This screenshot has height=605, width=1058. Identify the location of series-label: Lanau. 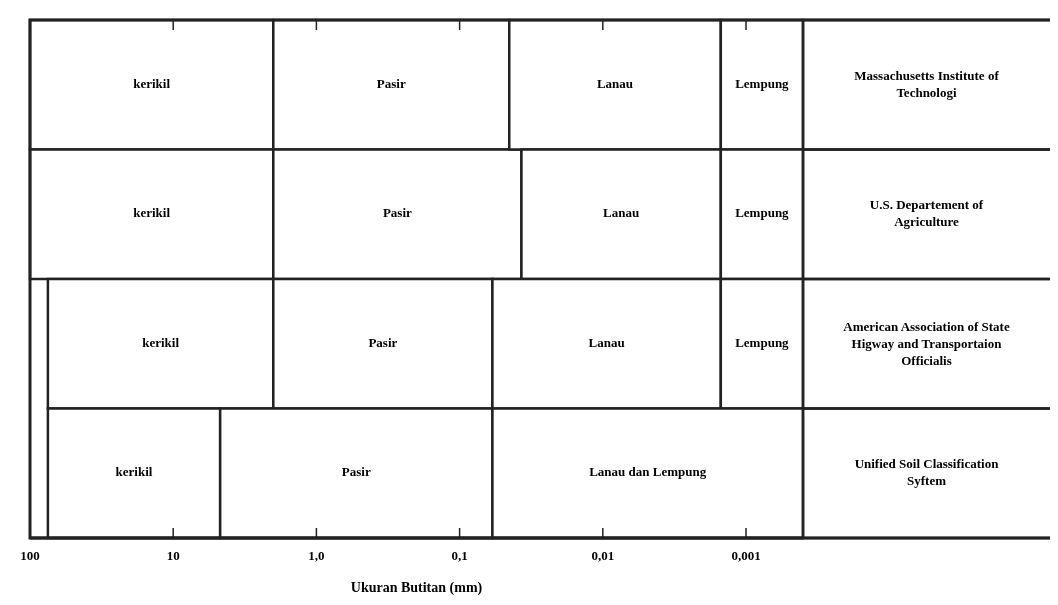
(621, 213).